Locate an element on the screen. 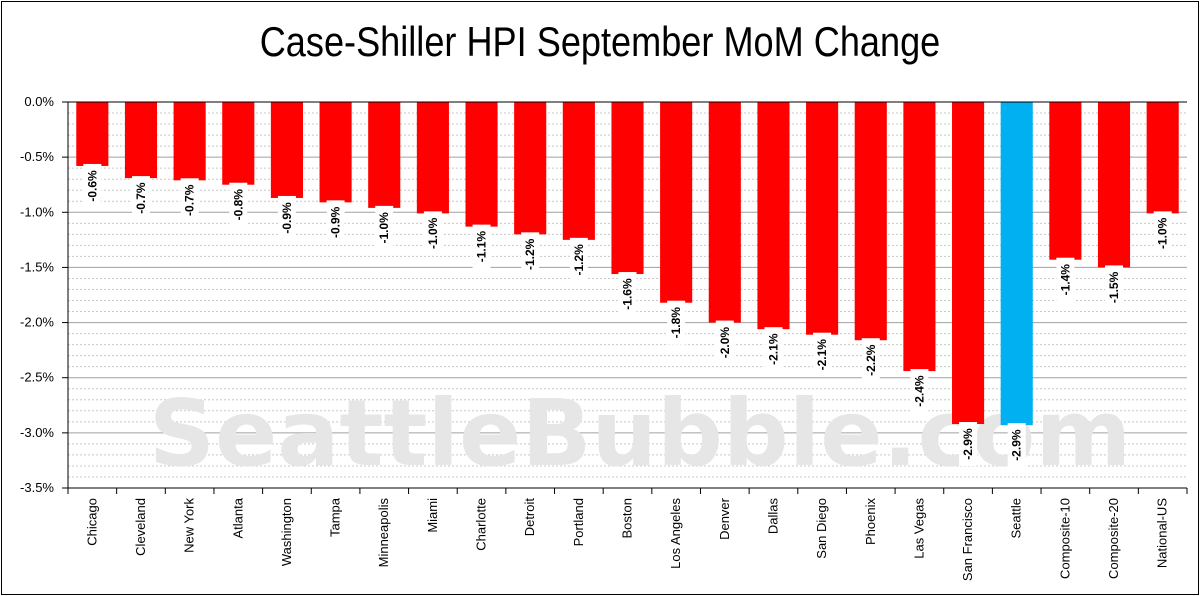 This screenshot has width=1200, height=596. category-label: Atlanta is located at coordinates (237, 517).